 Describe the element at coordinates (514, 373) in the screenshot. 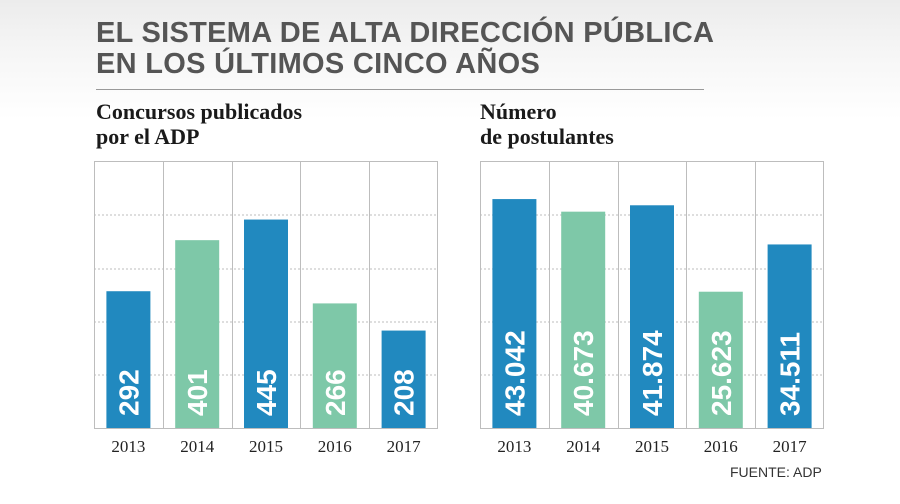

I see `bar-value-label: 43.042` at that location.